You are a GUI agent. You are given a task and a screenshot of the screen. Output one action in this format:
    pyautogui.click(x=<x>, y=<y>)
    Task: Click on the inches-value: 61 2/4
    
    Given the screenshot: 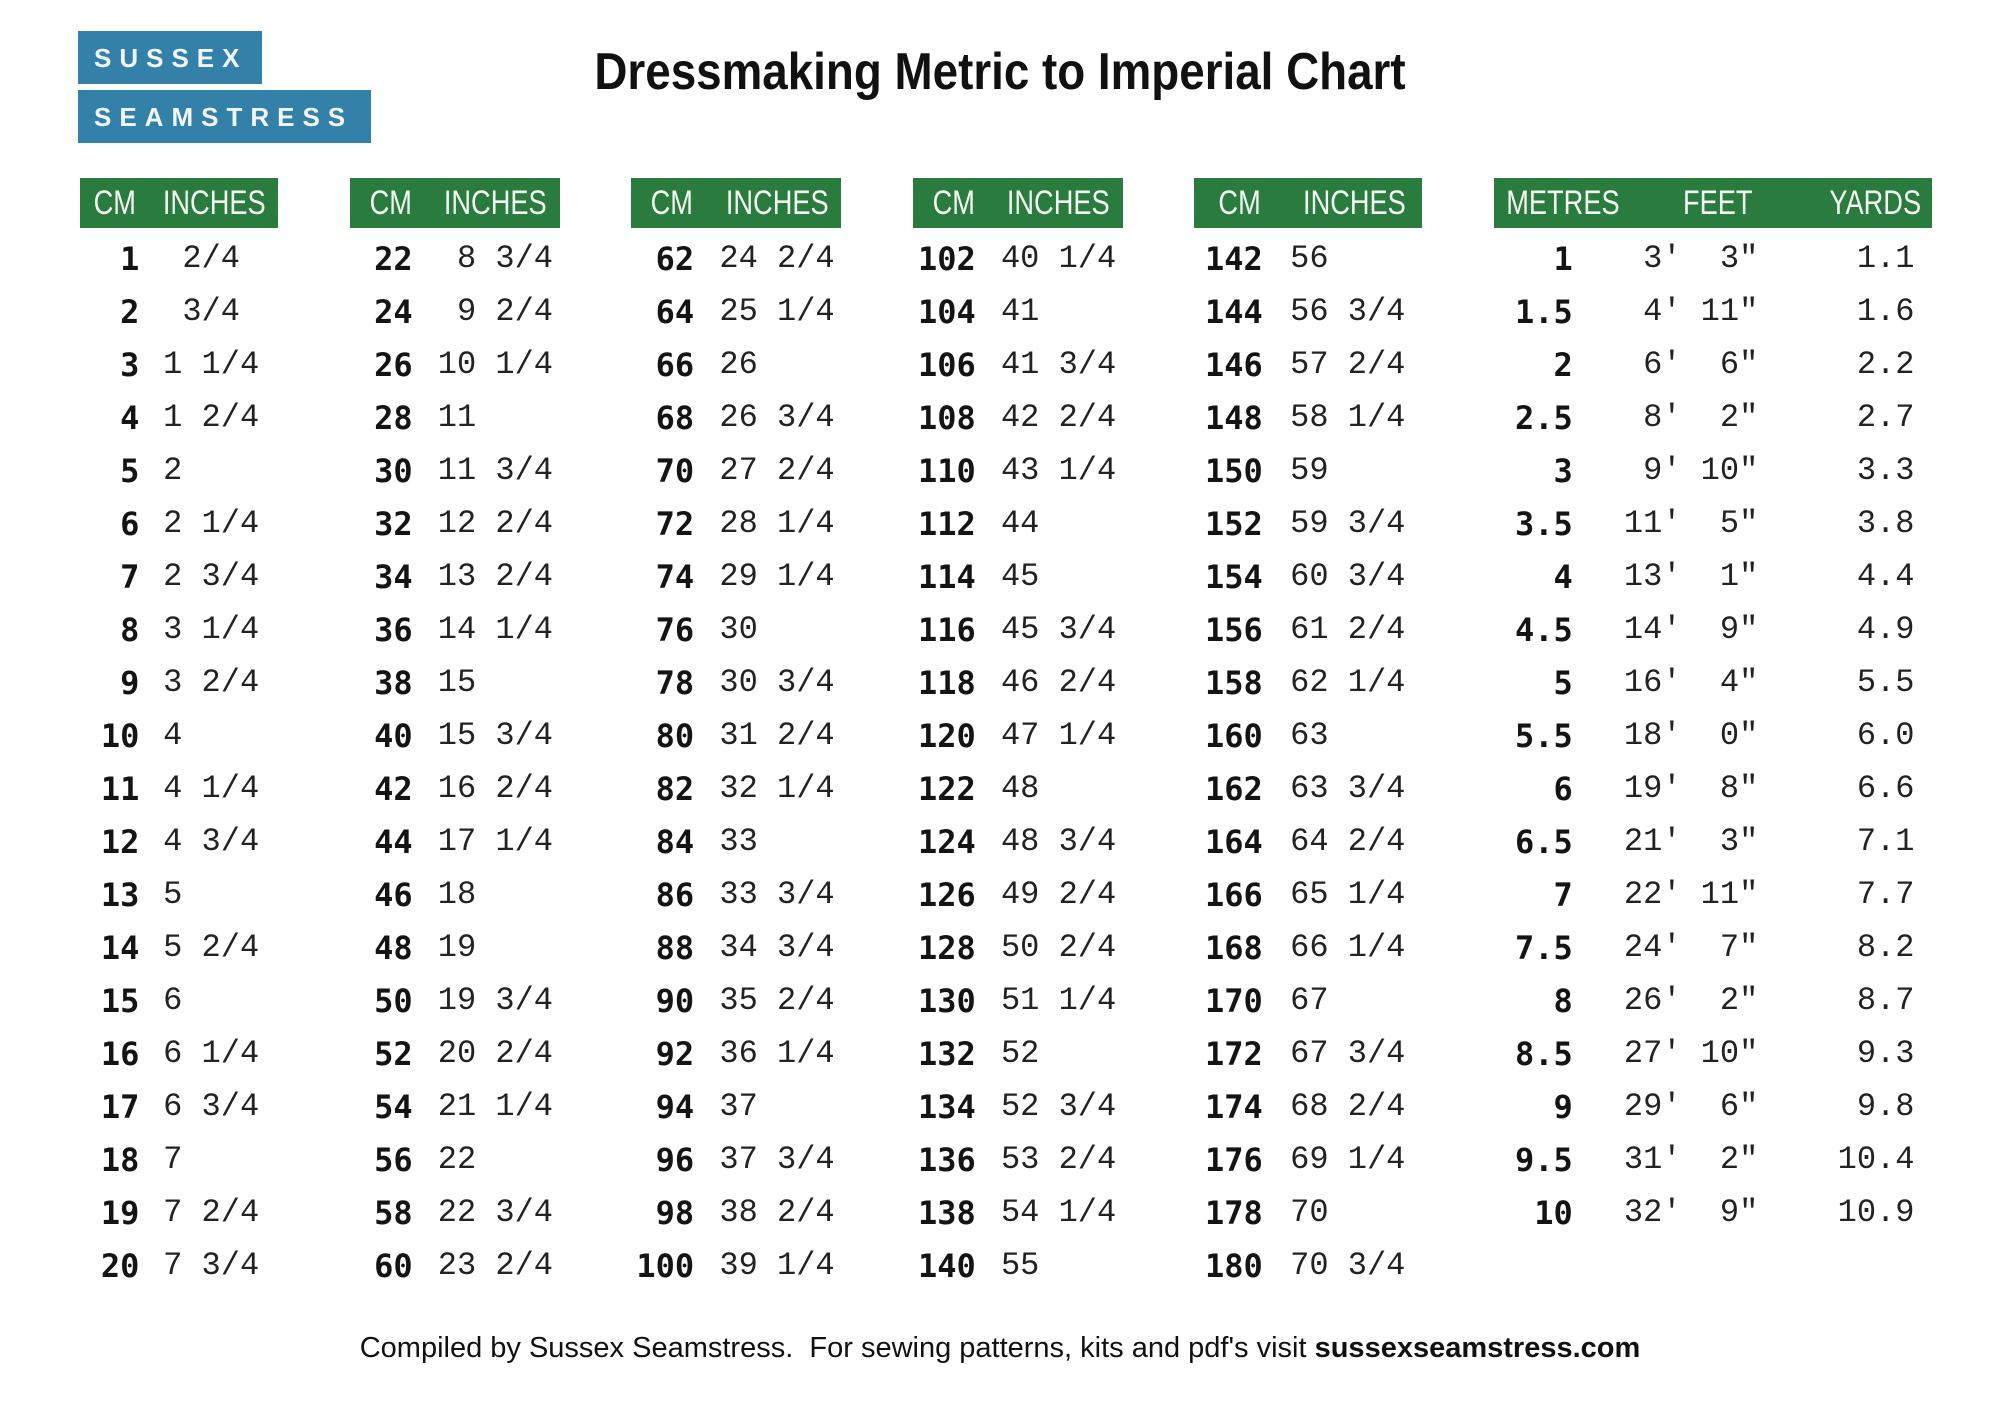 What is the action you would take?
    pyautogui.click(x=1348, y=629)
    